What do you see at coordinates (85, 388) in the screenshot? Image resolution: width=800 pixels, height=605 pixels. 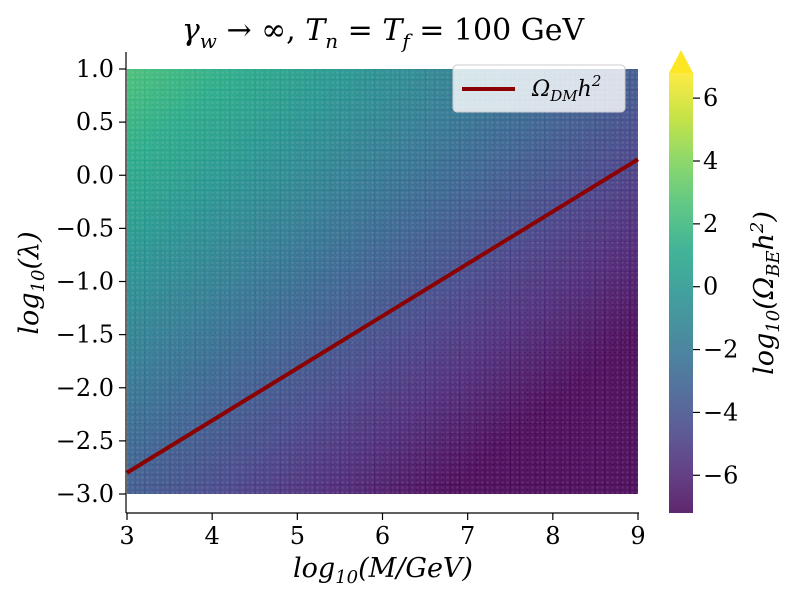 I see `y-tick-label: −2.0` at bounding box center [85, 388].